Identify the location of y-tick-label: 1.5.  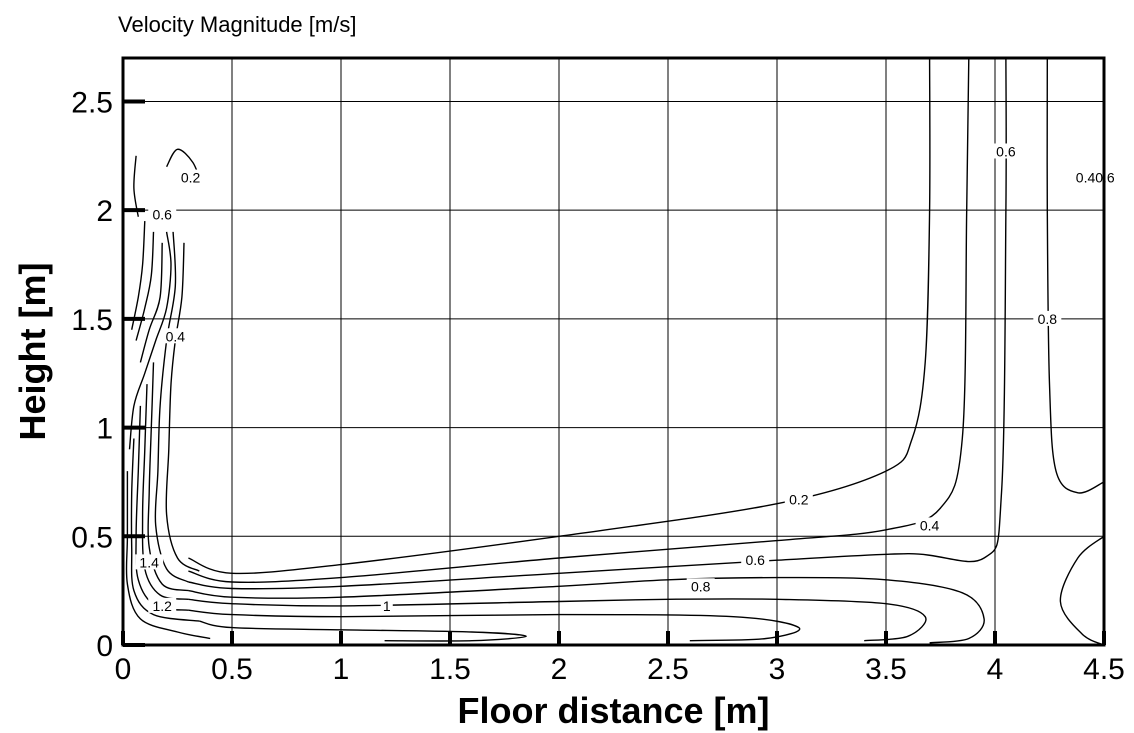
(92, 320).